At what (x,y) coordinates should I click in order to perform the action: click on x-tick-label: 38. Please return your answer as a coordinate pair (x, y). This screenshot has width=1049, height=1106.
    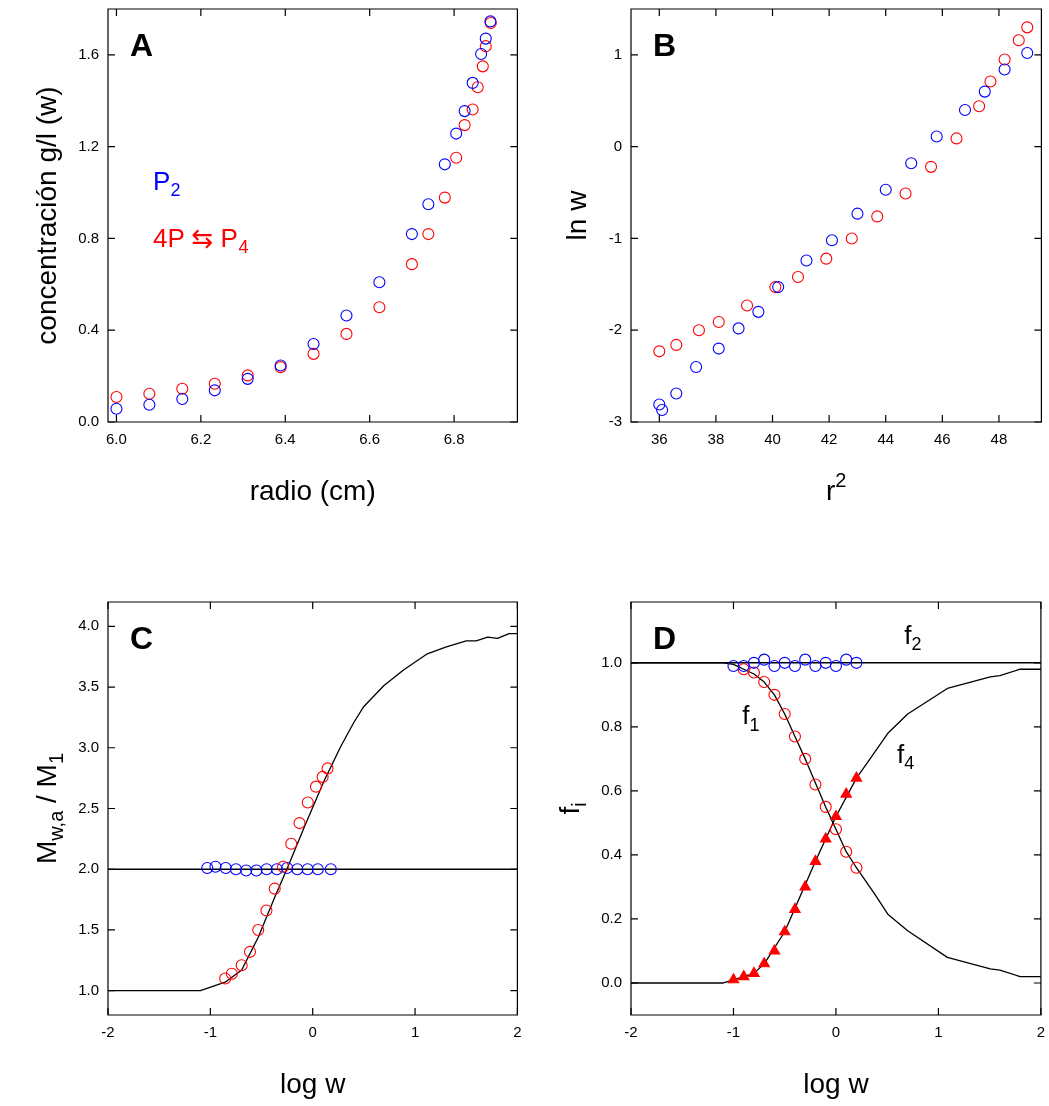
    Looking at the image, I should click on (716, 439).